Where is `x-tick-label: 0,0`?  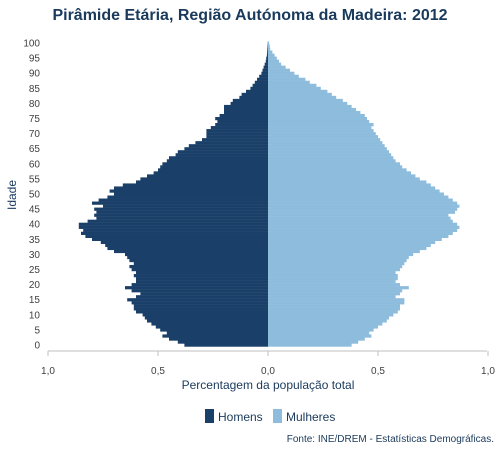 x-tick-label: 0,0 is located at coordinates (268, 371).